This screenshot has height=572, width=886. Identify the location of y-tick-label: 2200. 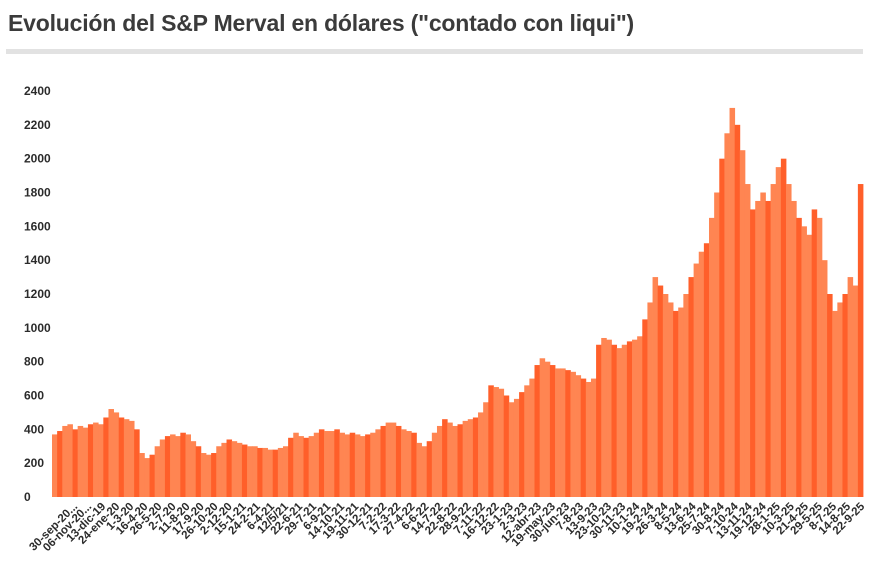
(37, 125).